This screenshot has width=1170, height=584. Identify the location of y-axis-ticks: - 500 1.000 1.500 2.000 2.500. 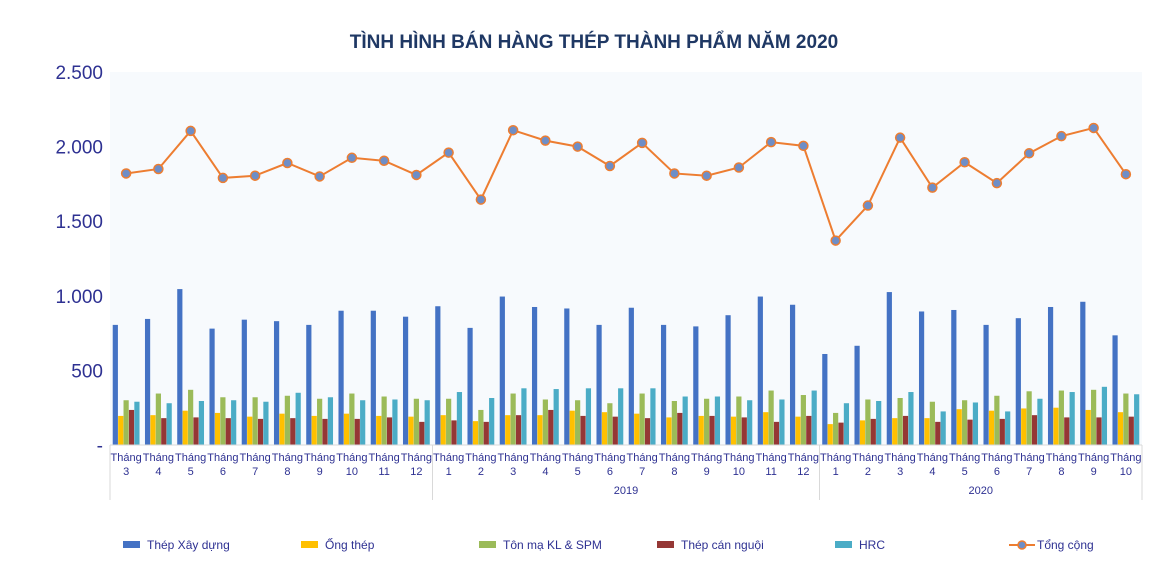
(79, 260).